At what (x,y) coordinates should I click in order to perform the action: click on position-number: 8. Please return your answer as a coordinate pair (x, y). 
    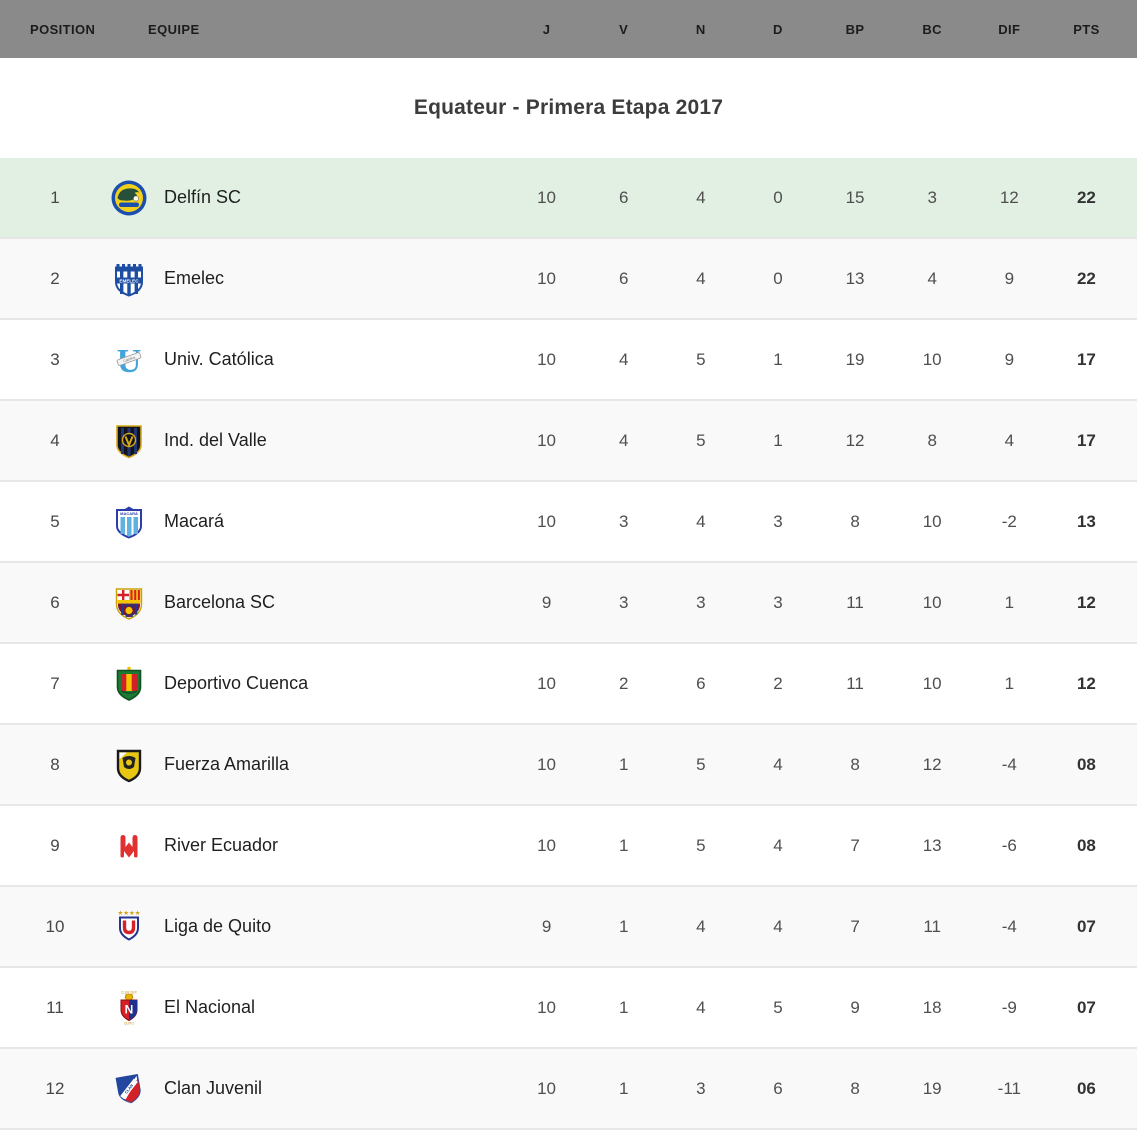
    Looking at the image, I should click on (55, 764).